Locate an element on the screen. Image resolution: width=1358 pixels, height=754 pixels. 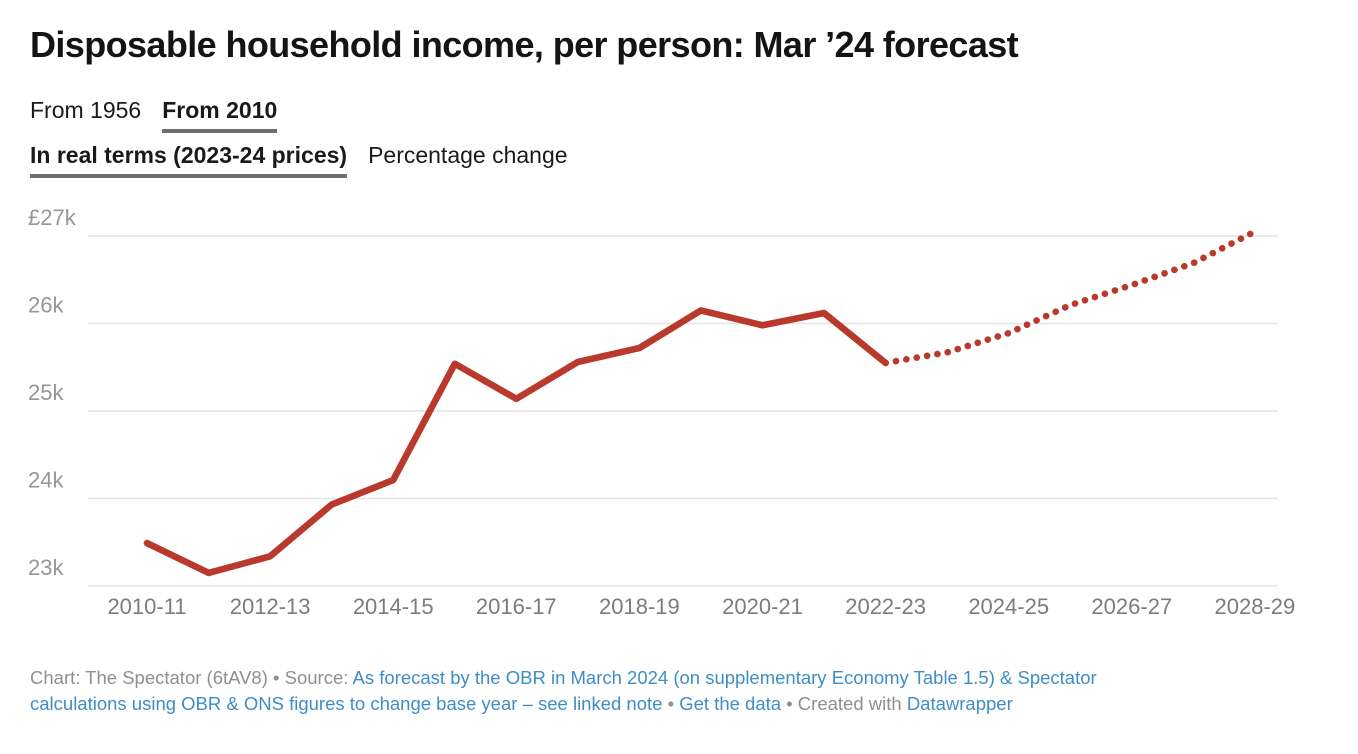
y-axis-tick-label: 23k is located at coordinates (46, 567).